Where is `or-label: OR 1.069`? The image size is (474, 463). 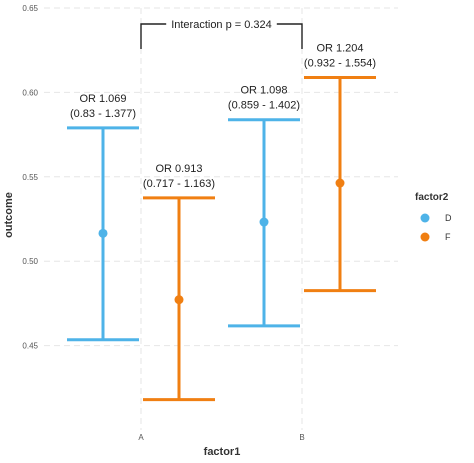 or-label: OR 1.069 is located at coordinates (102, 99).